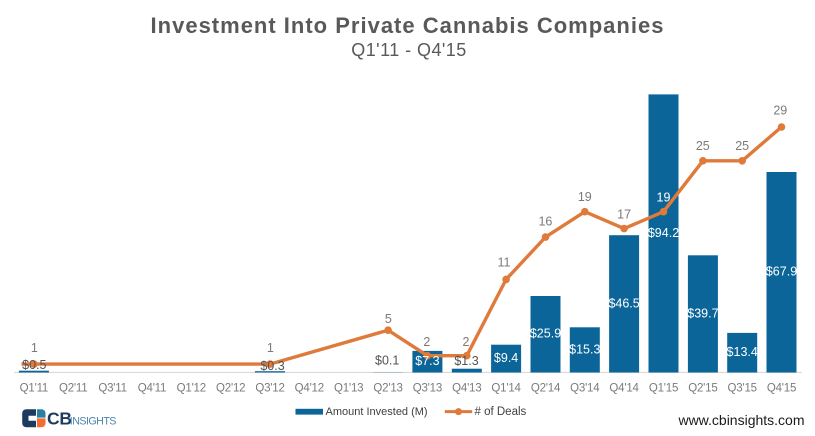 Image resolution: width=815 pixels, height=436 pixels. I want to click on svg-text: Q1'14, so click(506, 389).